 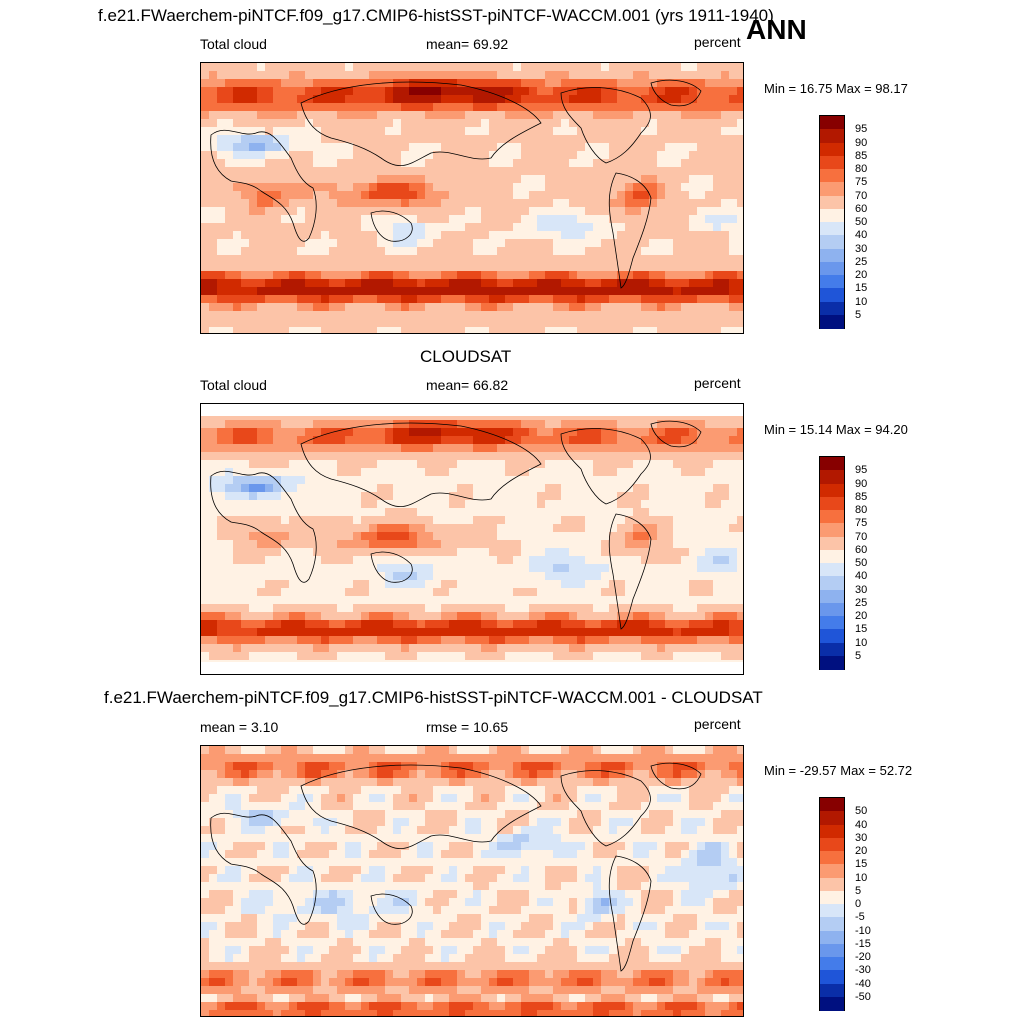 I want to click on colorbar-segment, so click(x=832, y=162).